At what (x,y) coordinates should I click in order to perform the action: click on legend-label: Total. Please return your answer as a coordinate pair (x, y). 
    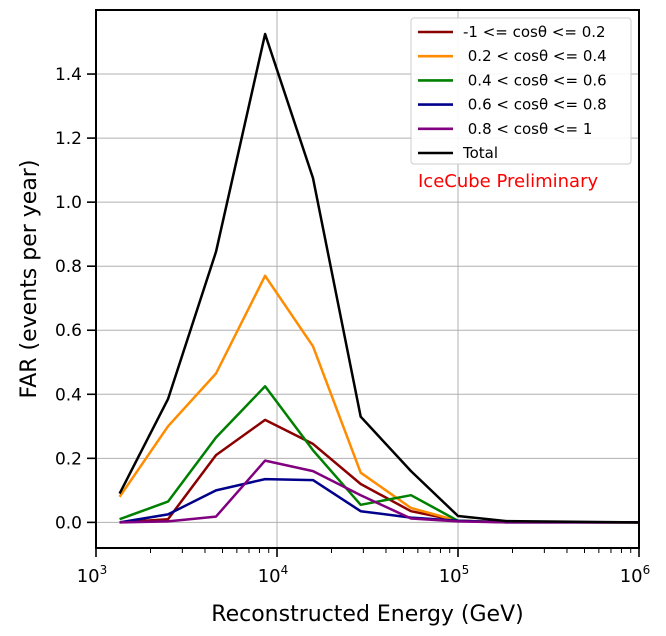
    Looking at the image, I should click on (480, 153).